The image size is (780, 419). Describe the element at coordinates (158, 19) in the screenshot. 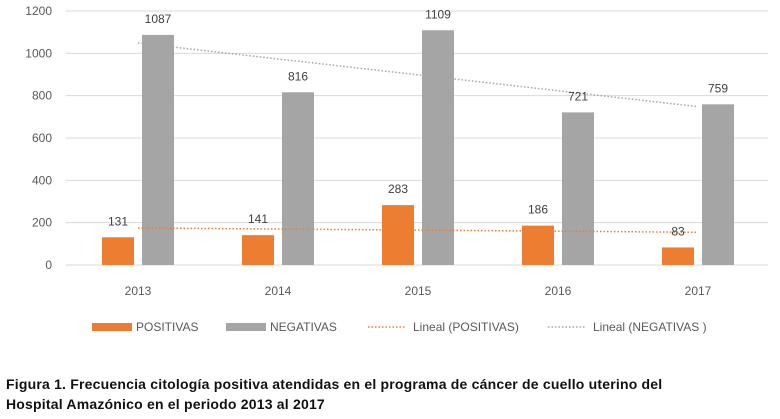

I see `data-label: 1087` at that location.